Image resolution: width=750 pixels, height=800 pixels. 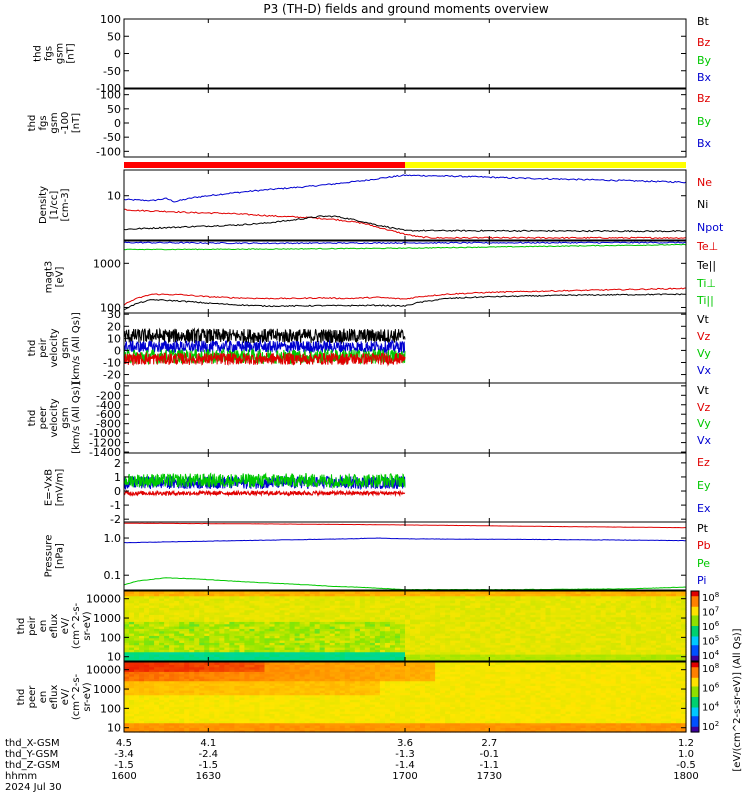 I want to click on legend-Ni: Ni, so click(x=702, y=204).